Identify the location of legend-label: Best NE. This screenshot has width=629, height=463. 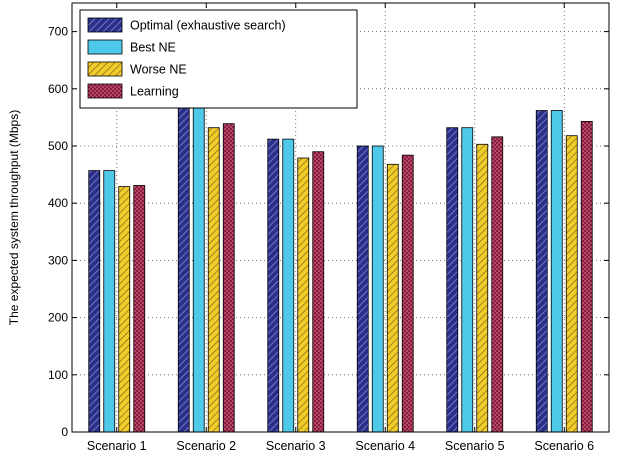
(153, 48).